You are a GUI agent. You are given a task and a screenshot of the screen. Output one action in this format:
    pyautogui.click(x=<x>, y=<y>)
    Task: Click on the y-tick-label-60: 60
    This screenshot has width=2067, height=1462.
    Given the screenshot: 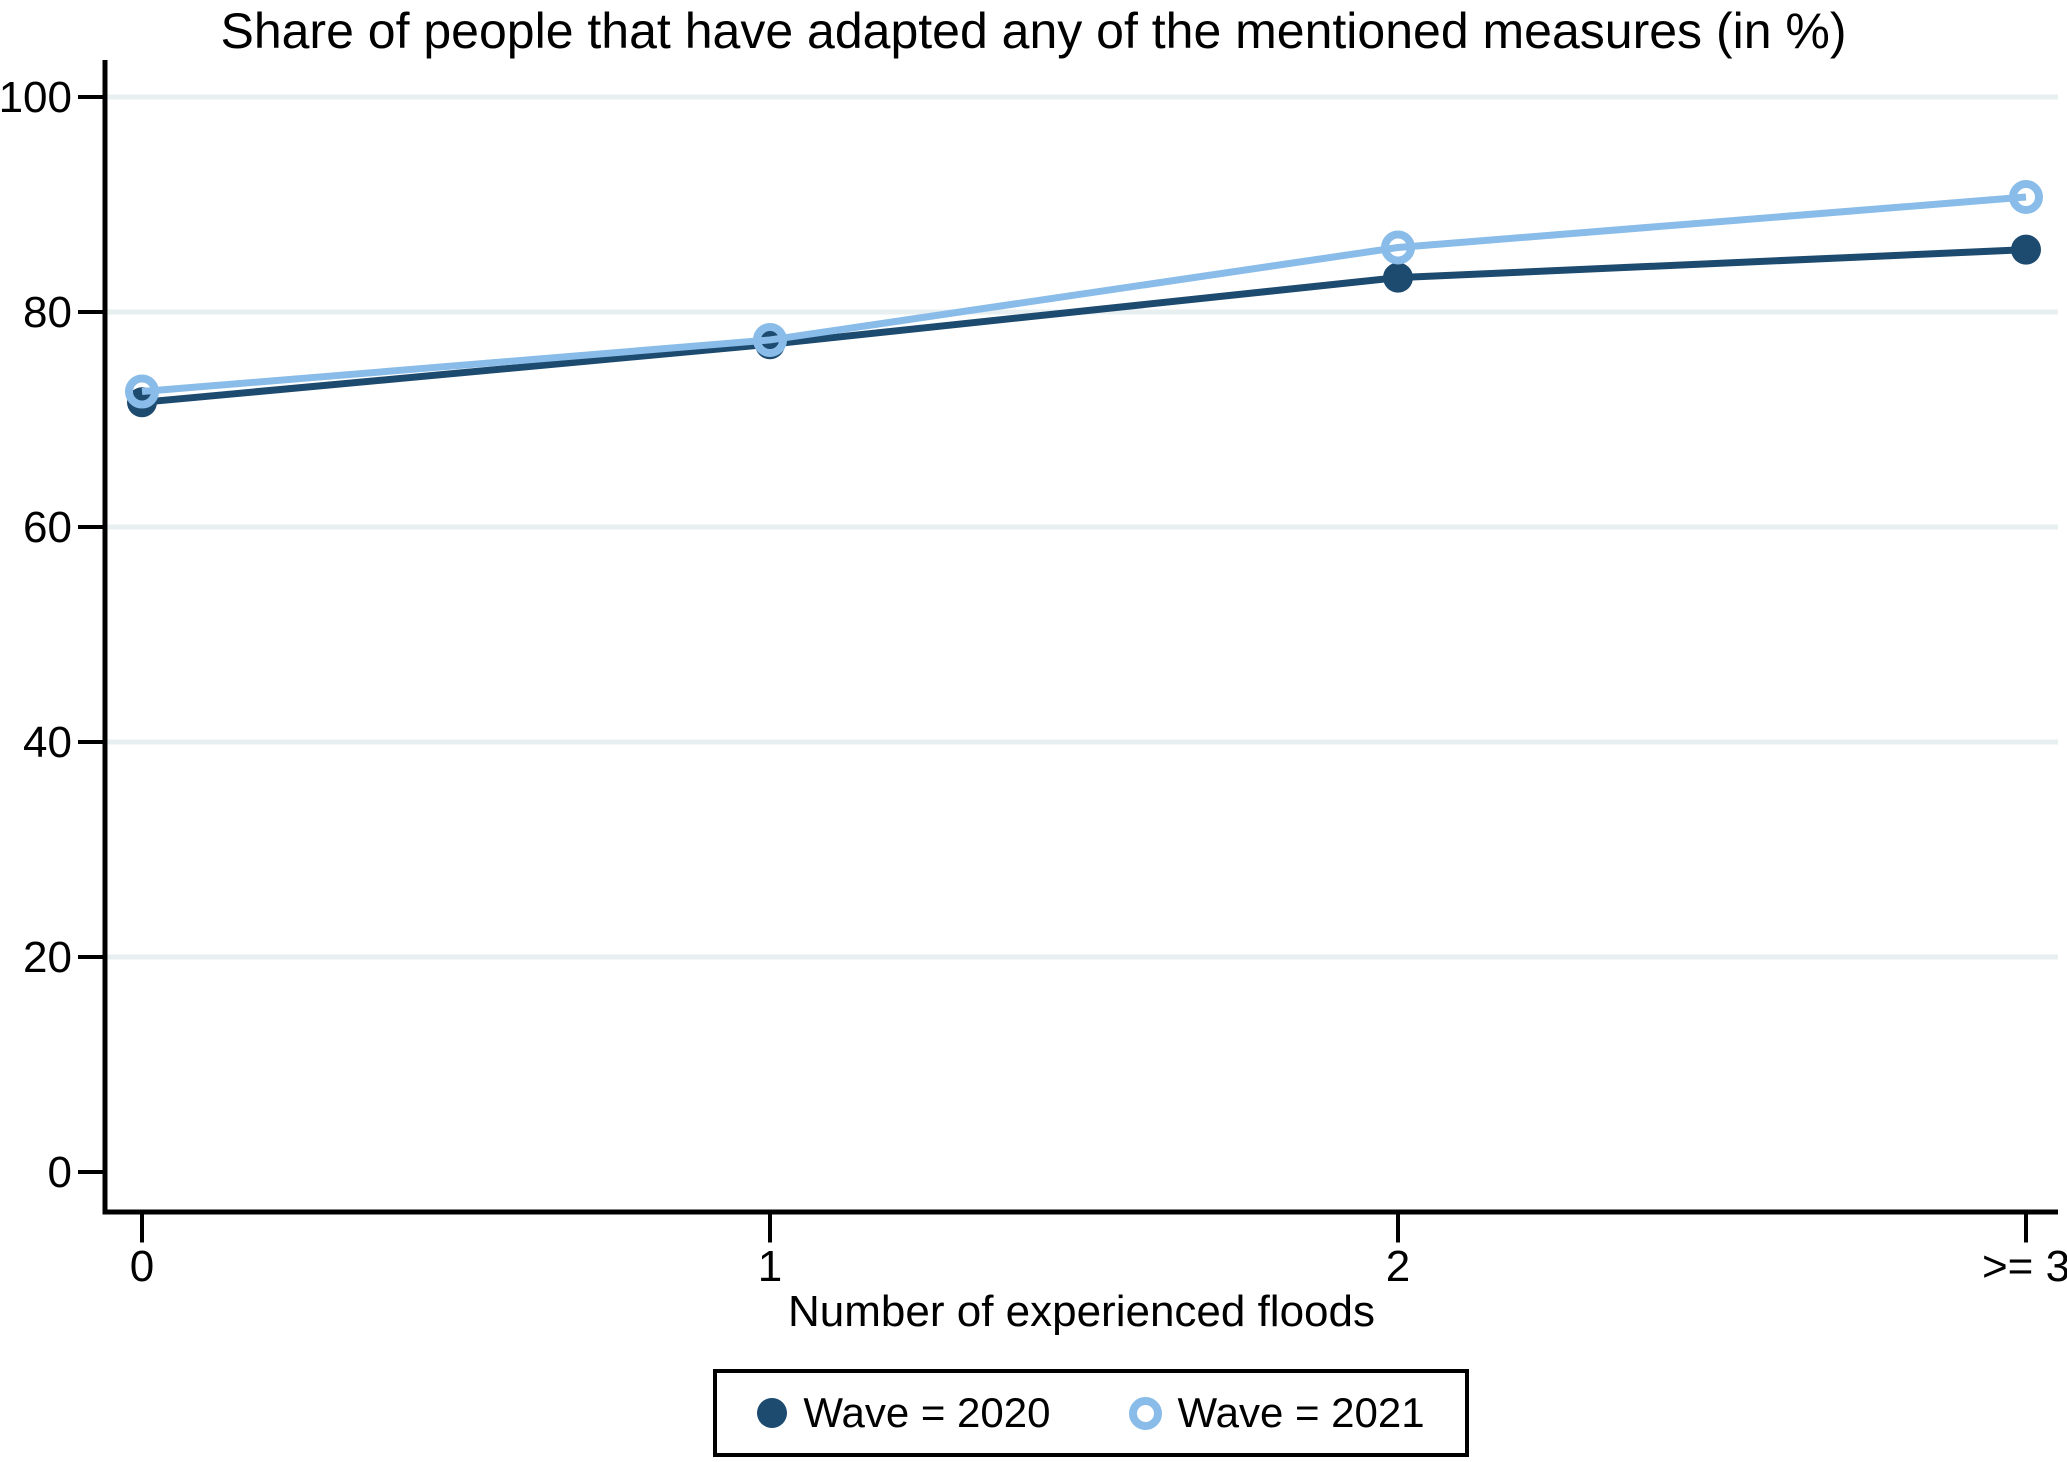 What is the action you would take?
    pyautogui.click(x=47, y=527)
    